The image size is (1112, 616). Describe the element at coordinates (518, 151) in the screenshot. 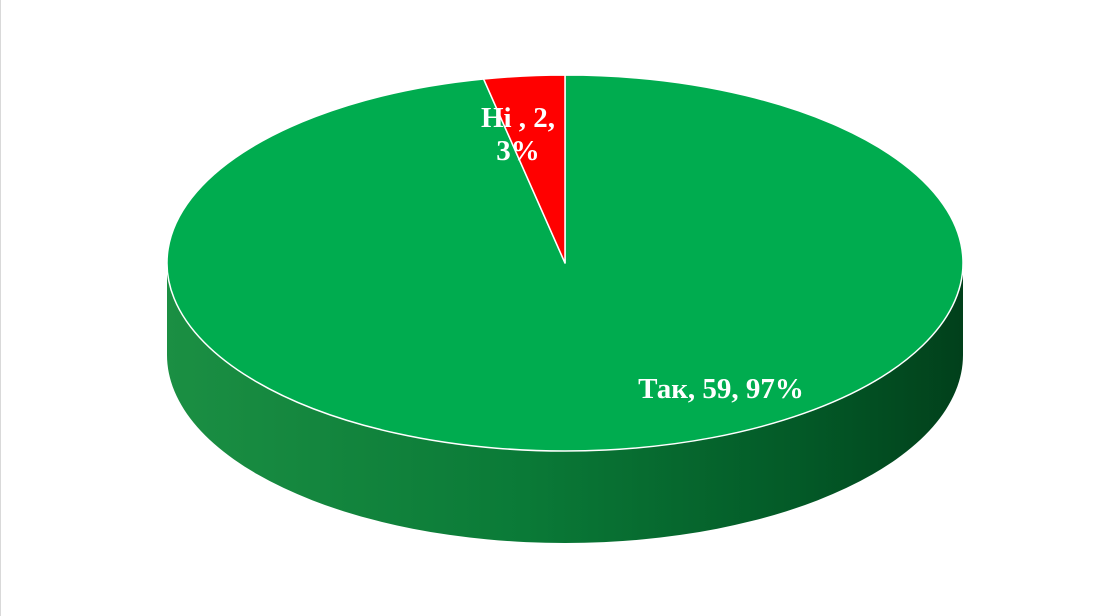

I see `data-label-ni-line-2: 3%` at that location.